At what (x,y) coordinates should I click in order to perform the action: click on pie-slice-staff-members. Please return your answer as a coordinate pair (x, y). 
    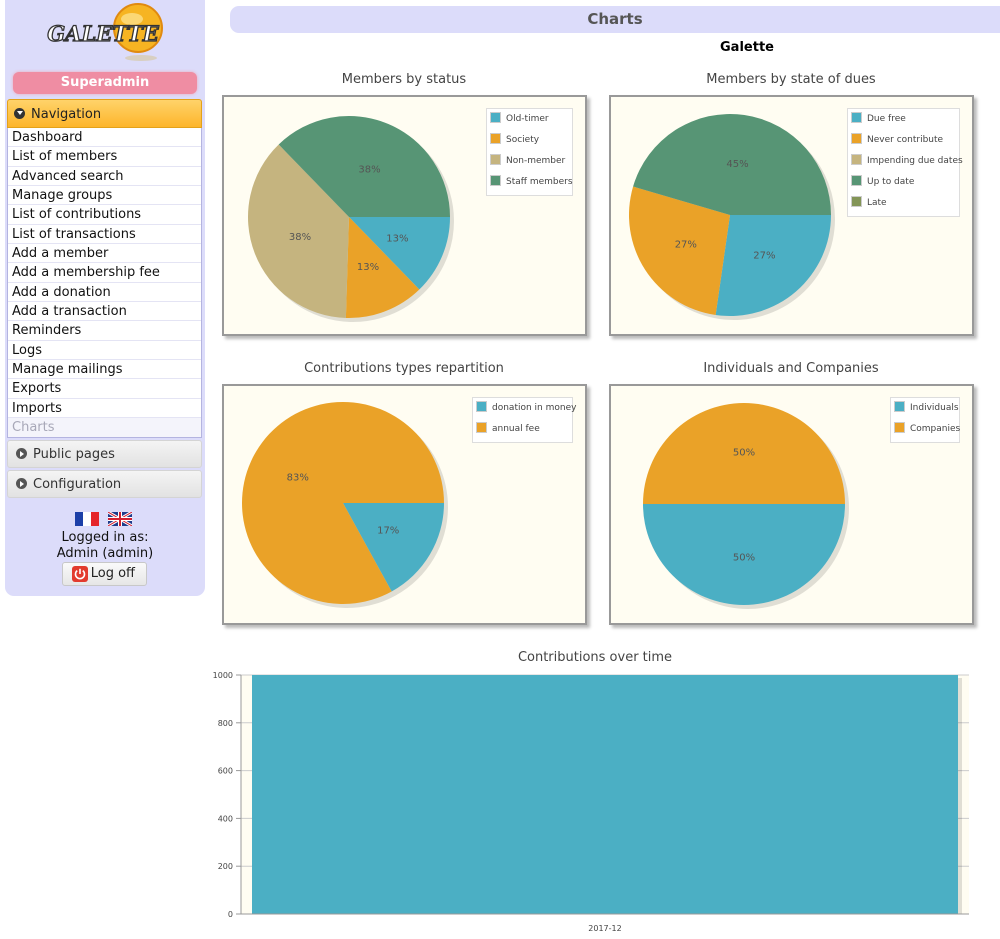
    Looking at the image, I should click on (364, 166).